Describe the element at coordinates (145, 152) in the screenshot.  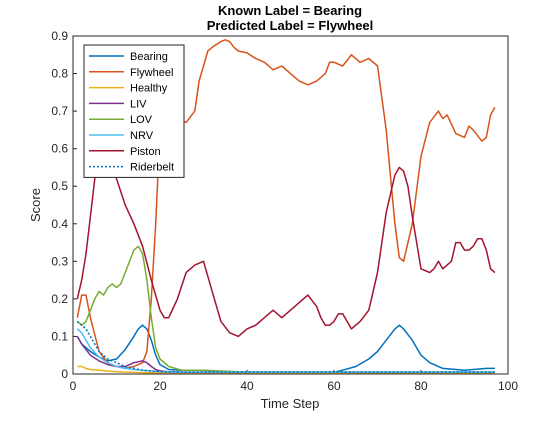
I see `legend-label-piston: Piston` at that location.